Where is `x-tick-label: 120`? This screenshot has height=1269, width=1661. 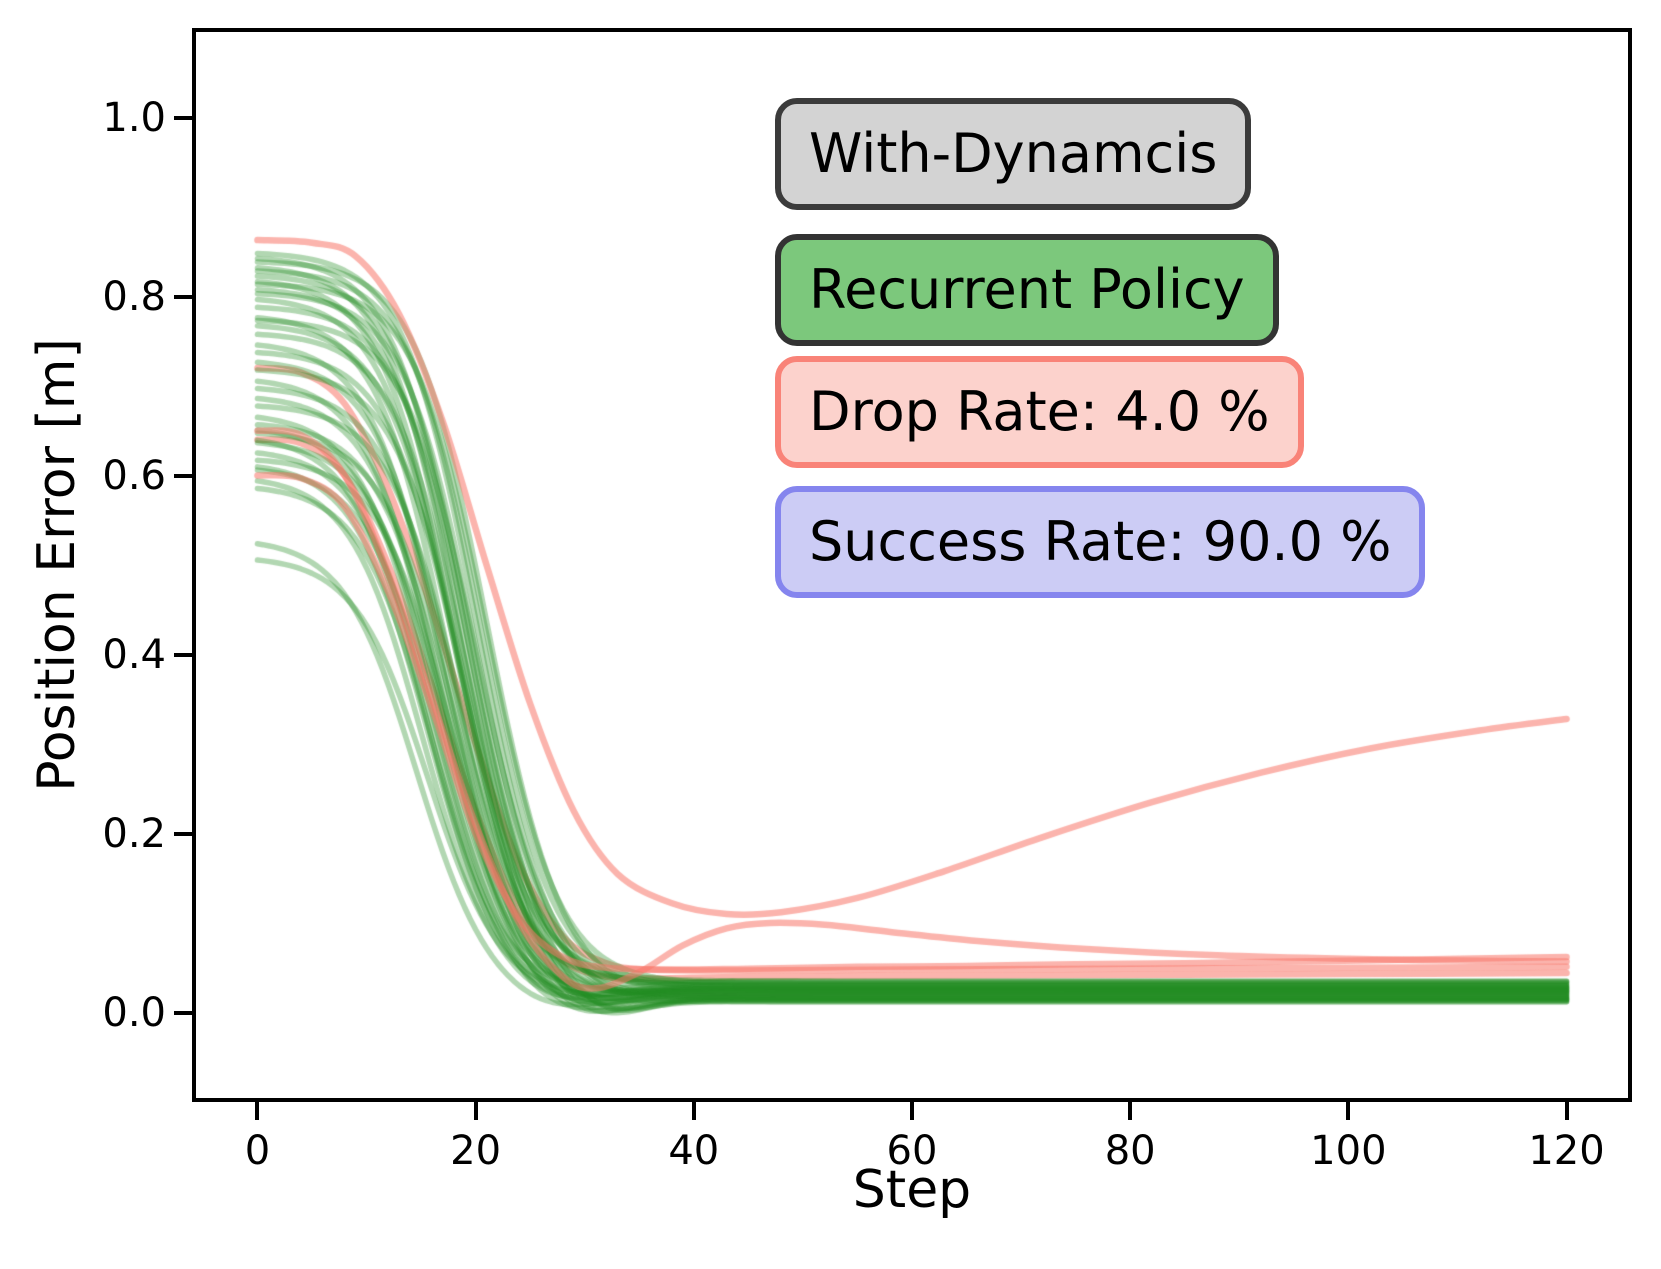
x-tick-label: 120 is located at coordinates (1566, 1151).